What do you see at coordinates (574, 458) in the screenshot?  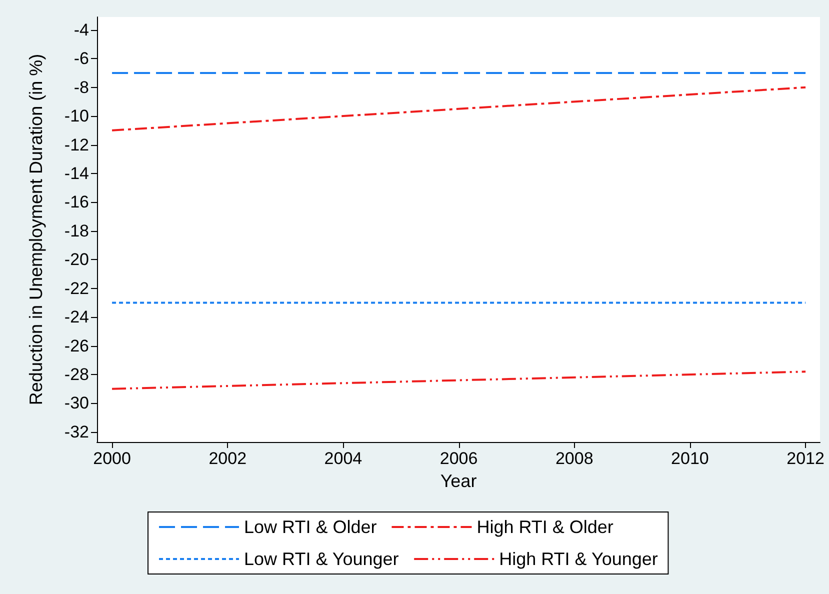 I see `x-tick-label: 2008` at bounding box center [574, 458].